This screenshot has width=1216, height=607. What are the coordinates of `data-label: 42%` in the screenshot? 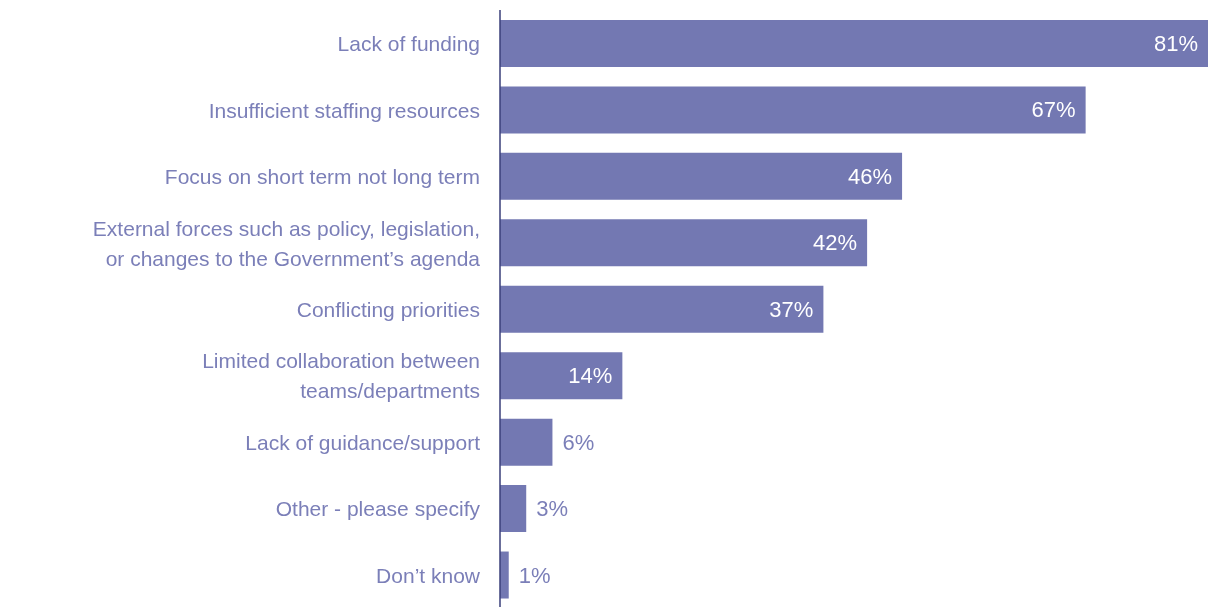 It's located at (835, 243).